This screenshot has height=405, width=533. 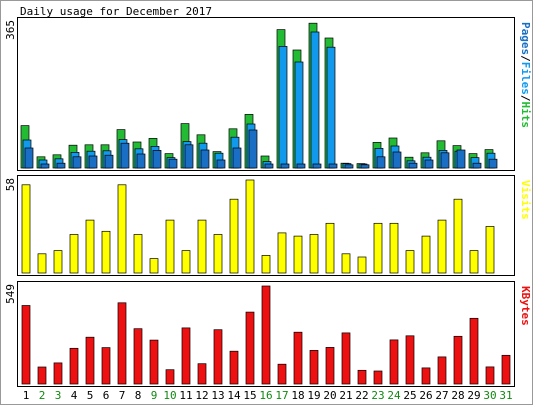 I want to click on x-tick-label-day-3: 3, so click(x=58, y=395).